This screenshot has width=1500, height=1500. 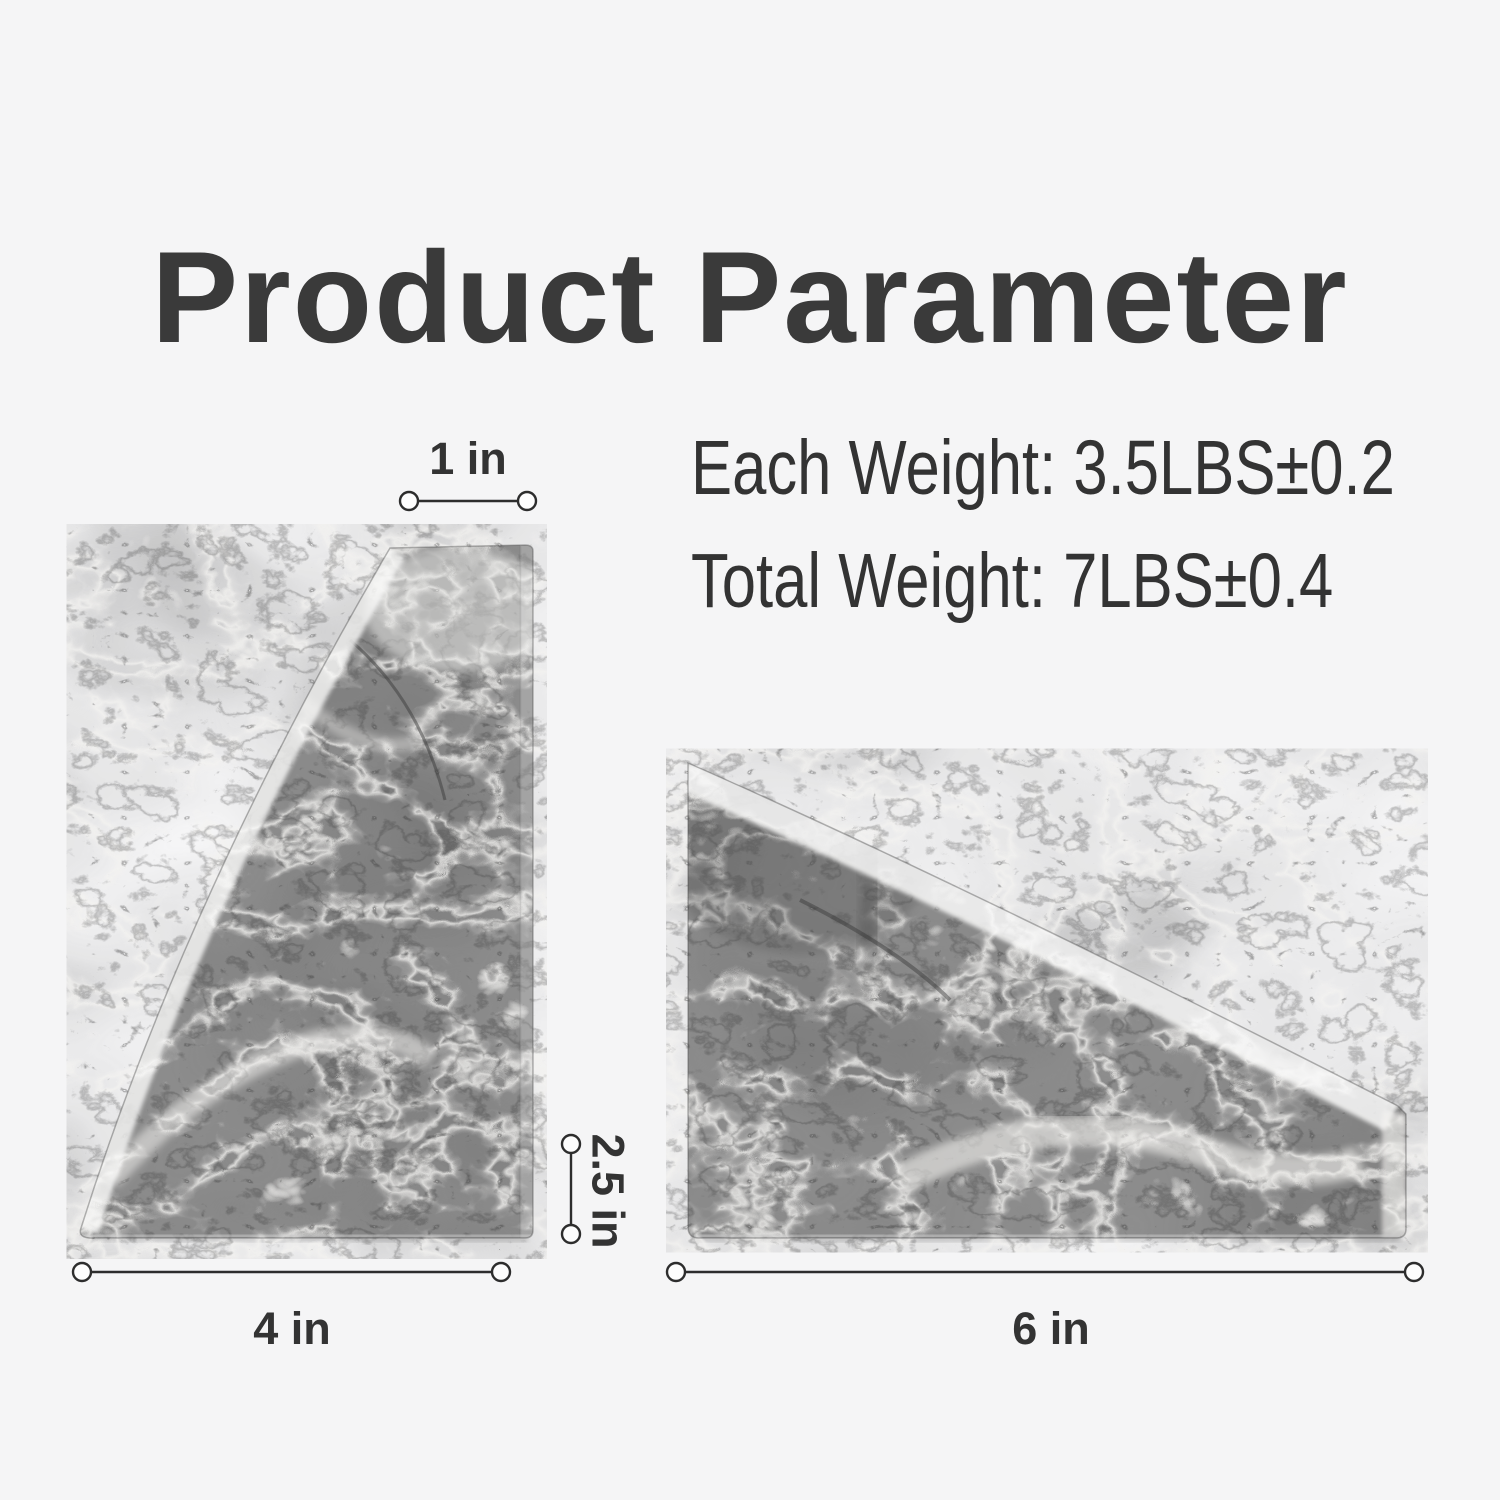 What do you see at coordinates (526, 891) in the screenshot?
I see `left-bookend-side-face` at bounding box center [526, 891].